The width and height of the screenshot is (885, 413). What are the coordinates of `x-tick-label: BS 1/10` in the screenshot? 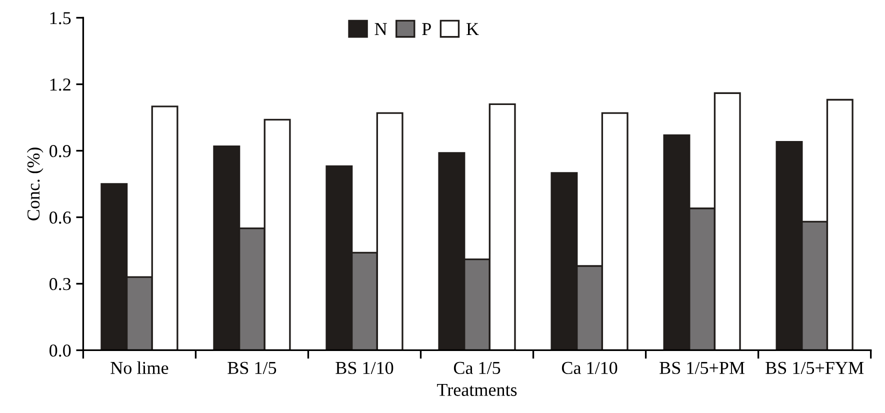 It's located at (365, 368).